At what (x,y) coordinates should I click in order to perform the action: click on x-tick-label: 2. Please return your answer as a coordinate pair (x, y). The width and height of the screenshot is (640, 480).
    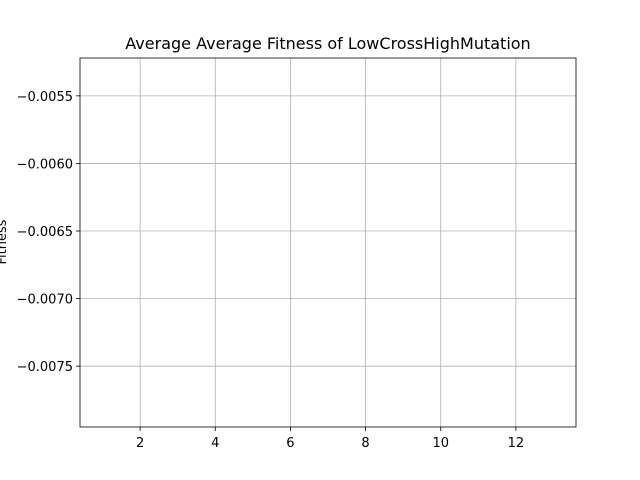
    Looking at the image, I should click on (140, 443).